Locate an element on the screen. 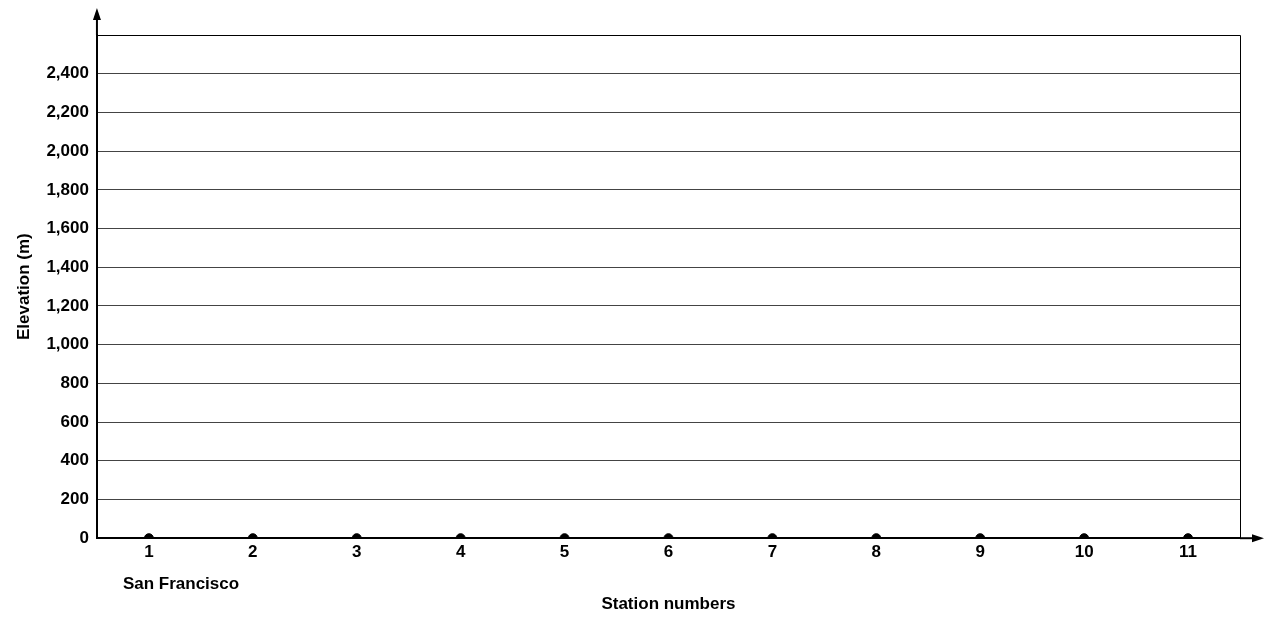  y-tick-label: 2,000 is located at coordinates (67, 150).